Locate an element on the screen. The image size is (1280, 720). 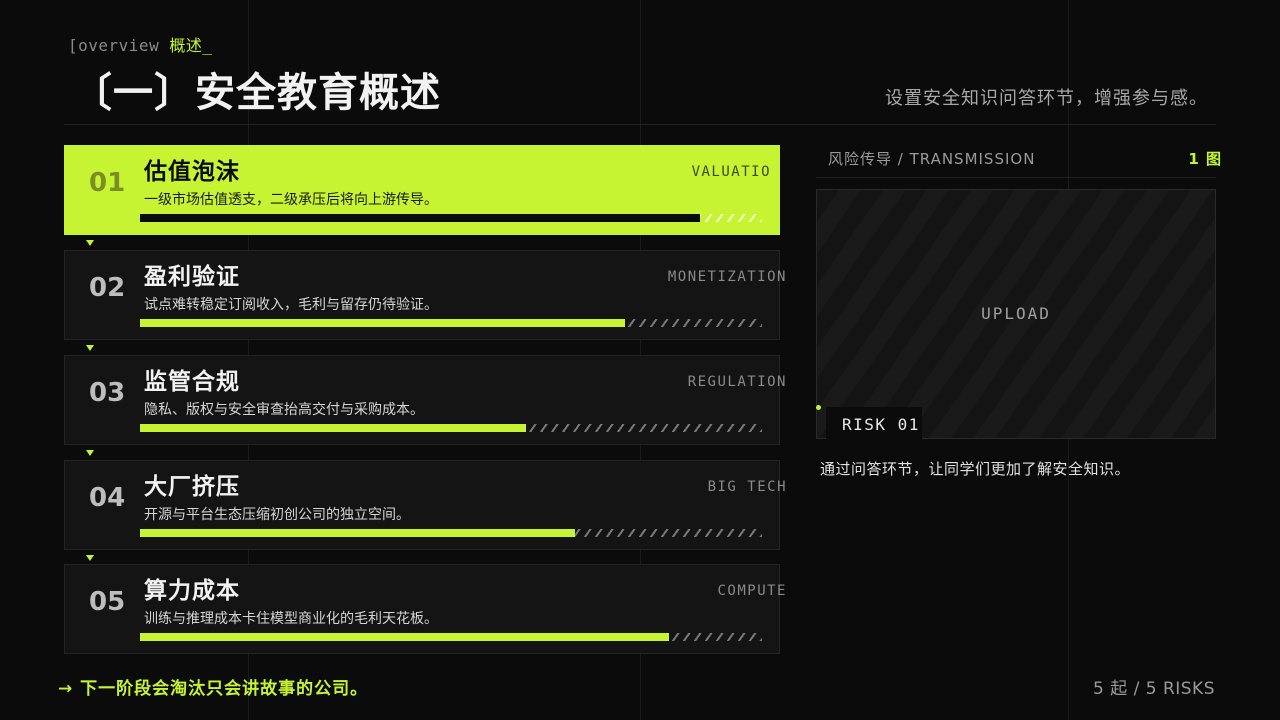
upload-label: UPLOAD is located at coordinates (1016, 313).